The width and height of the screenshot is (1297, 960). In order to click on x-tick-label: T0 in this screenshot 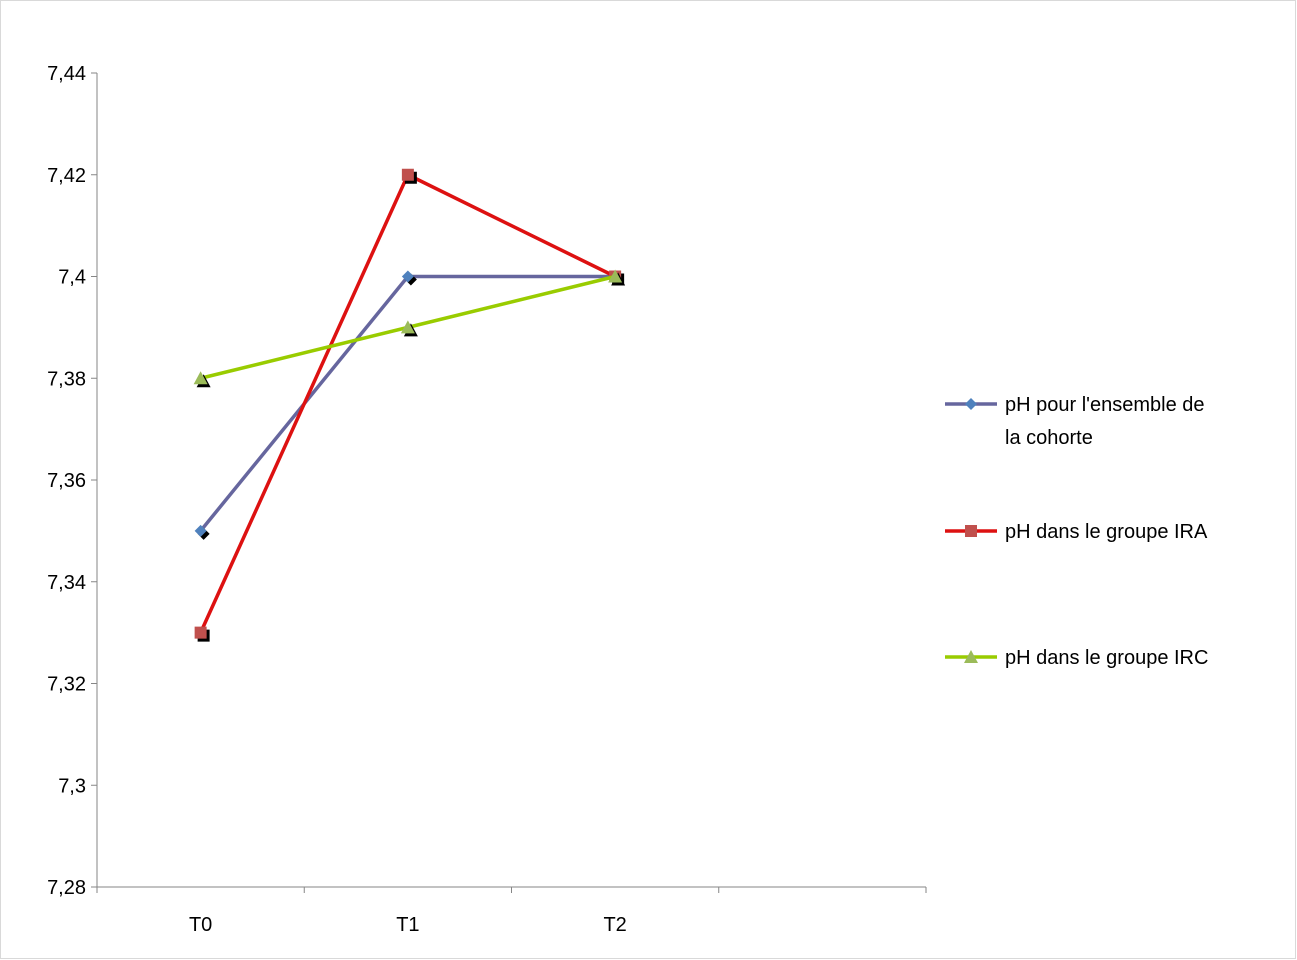, I will do `click(200, 925)`.